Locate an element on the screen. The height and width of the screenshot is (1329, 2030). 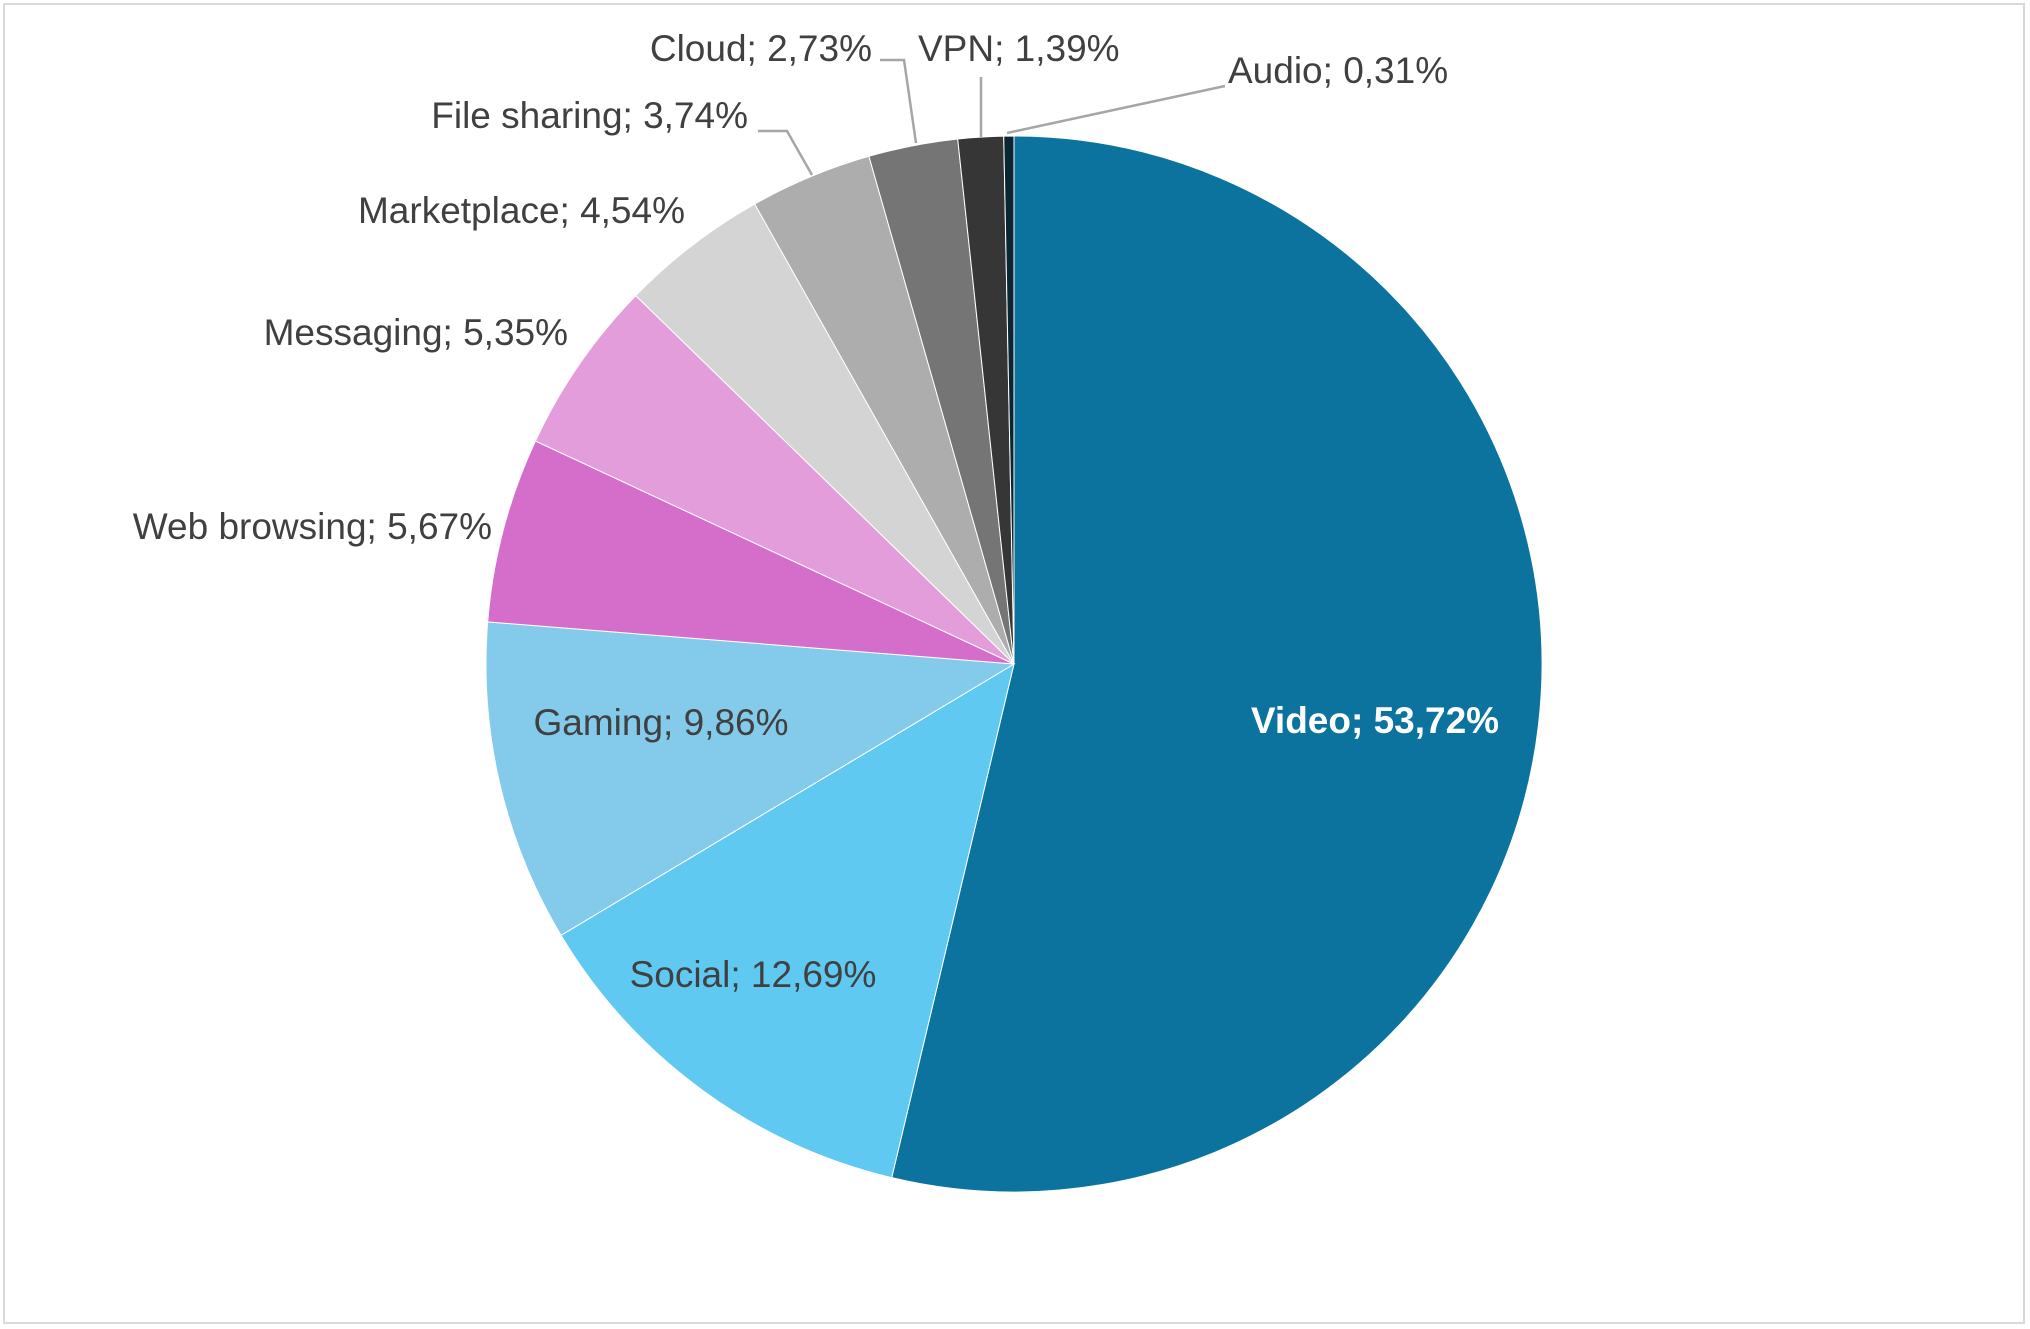
pie-slice-web-browsing is located at coordinates (751, 552).